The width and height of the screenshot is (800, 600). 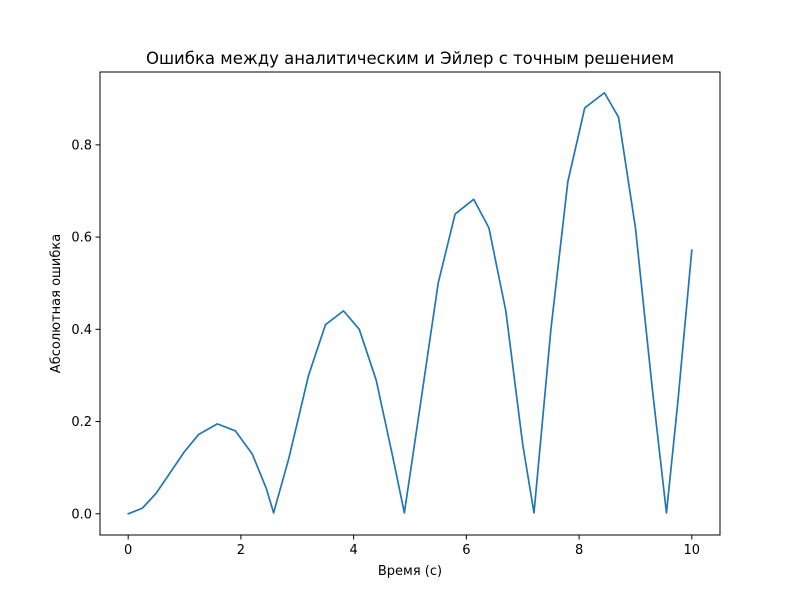 I want to click on x-tick-label: 0, so click(x=128, y=550).